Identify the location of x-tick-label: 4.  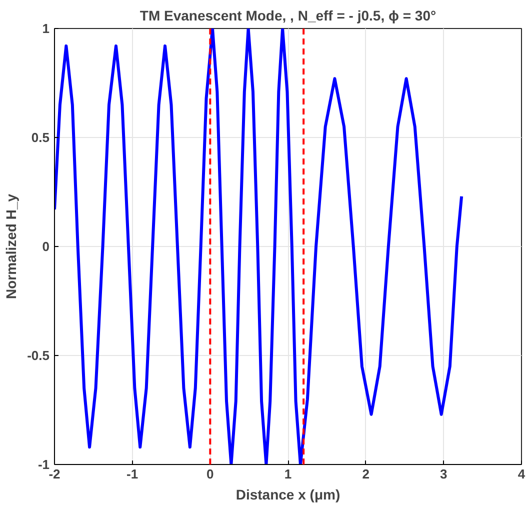
(522, 474).